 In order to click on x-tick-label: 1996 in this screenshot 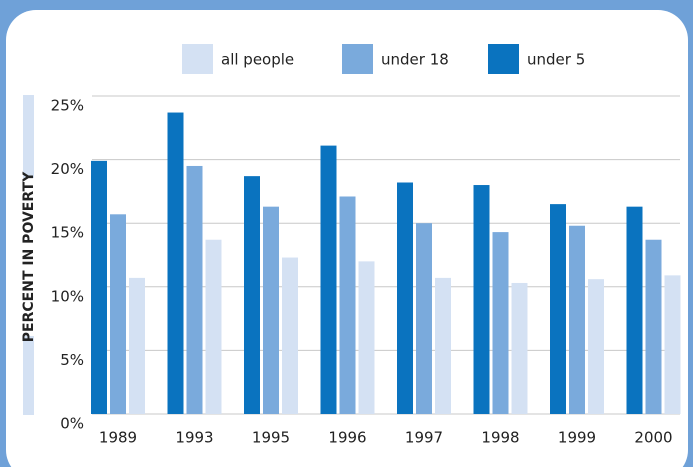, I will do `click(347, 438)`.